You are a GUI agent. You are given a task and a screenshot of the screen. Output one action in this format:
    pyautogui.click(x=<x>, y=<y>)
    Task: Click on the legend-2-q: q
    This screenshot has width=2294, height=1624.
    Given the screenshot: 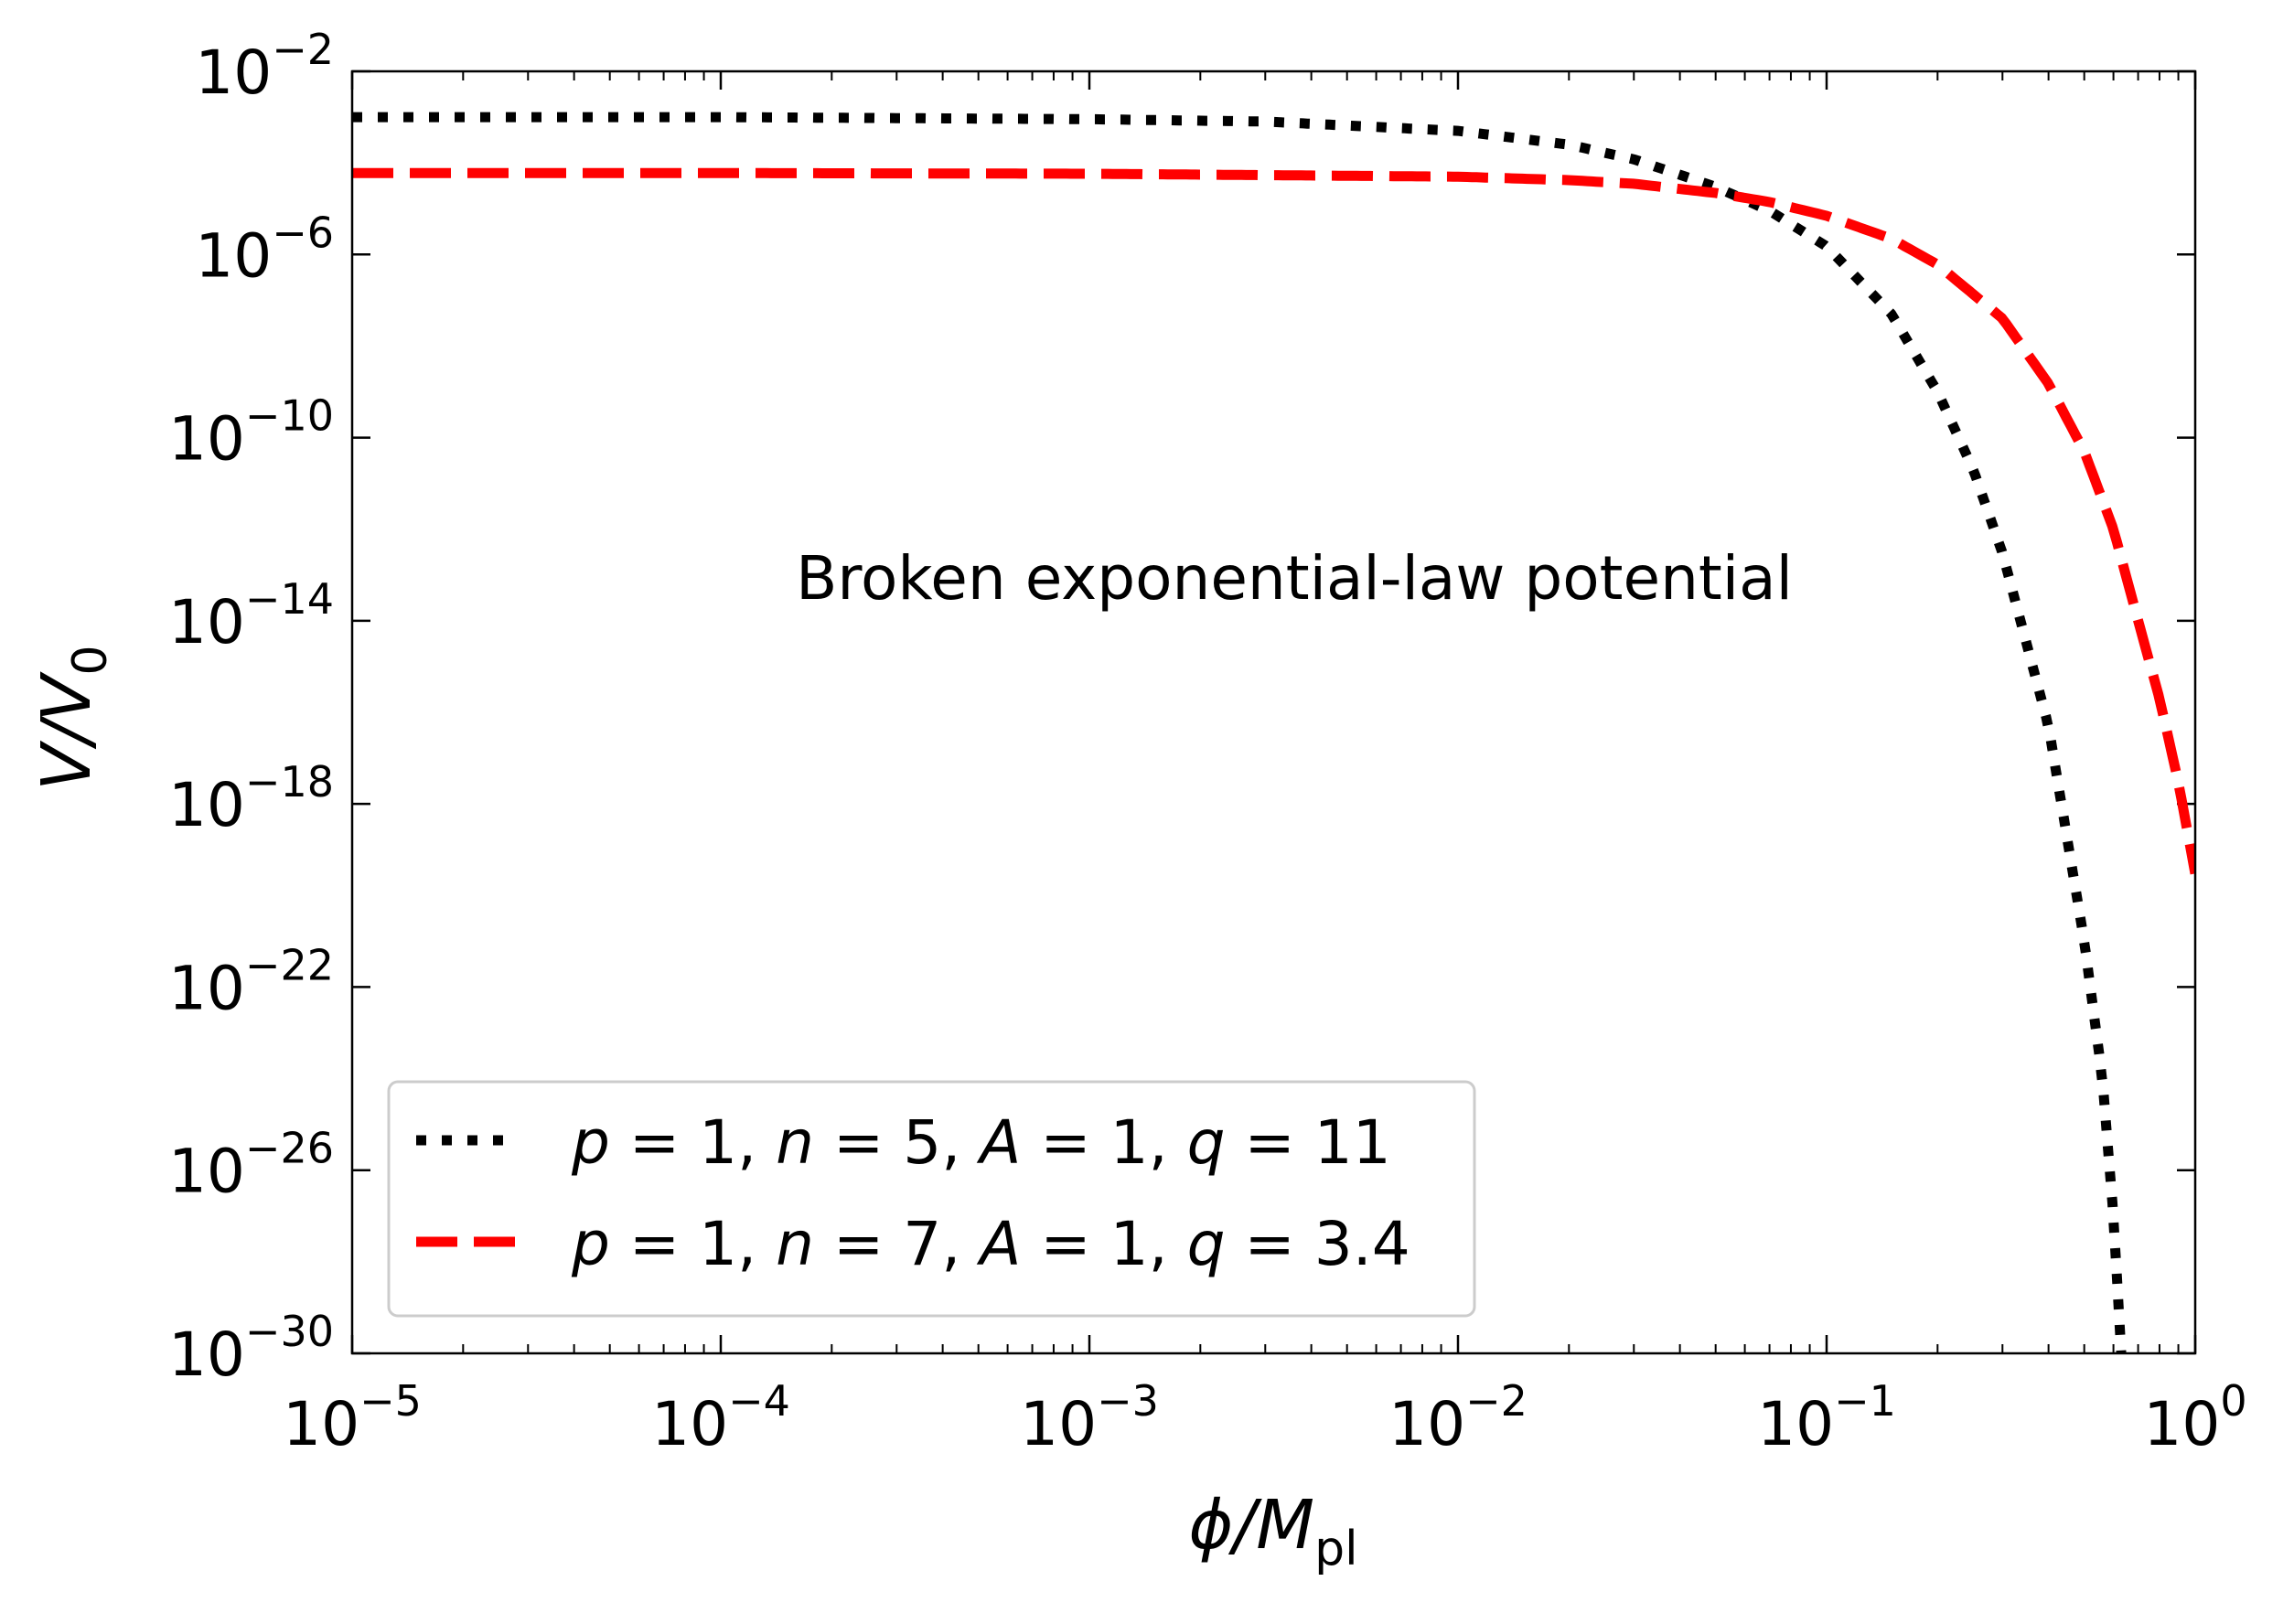 What is the action you would take?
    pyautogui.click(x=1206, y=1244)
    